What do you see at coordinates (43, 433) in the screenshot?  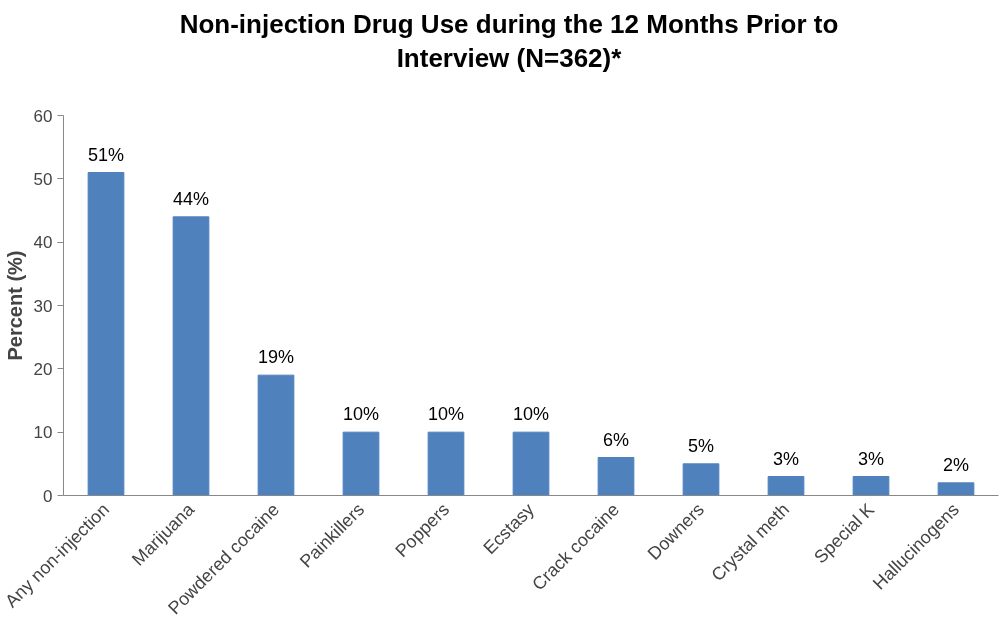 I see `y-tick-label: 10` at bounding box center [43, 433].